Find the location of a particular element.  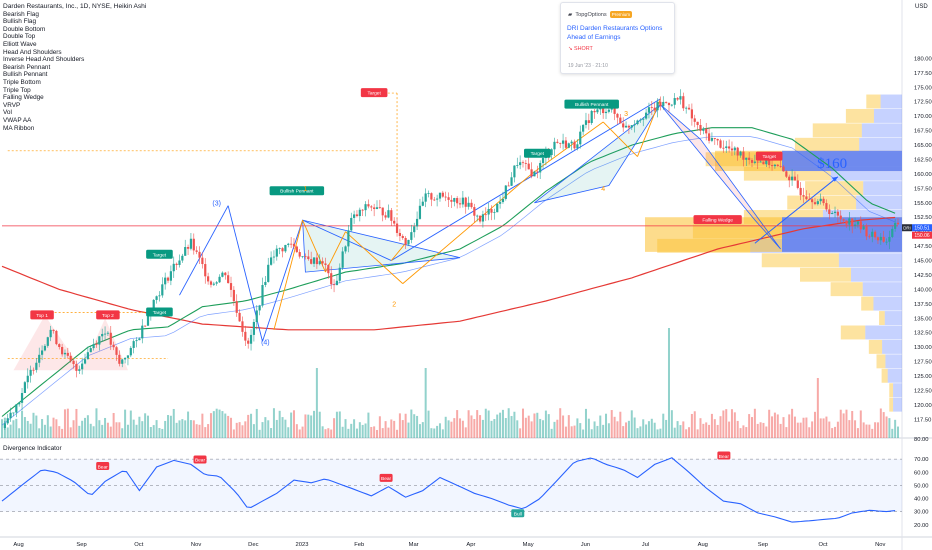

legend-item: Bullish Flag is located at coordinates (20, 22).